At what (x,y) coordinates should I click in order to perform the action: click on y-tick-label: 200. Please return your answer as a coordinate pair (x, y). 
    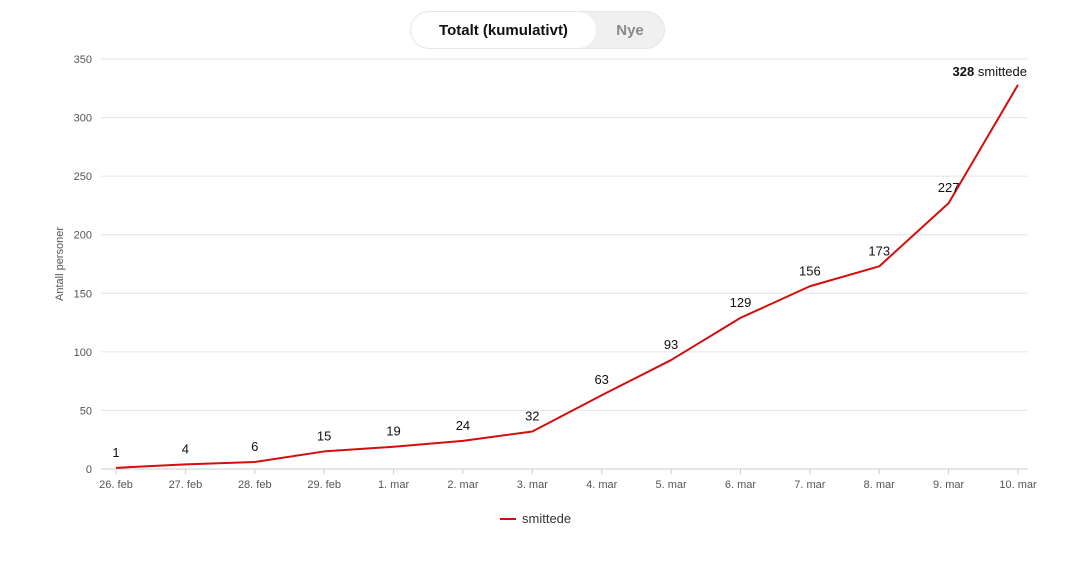
    Looking at the image, I should click on (83, 236).